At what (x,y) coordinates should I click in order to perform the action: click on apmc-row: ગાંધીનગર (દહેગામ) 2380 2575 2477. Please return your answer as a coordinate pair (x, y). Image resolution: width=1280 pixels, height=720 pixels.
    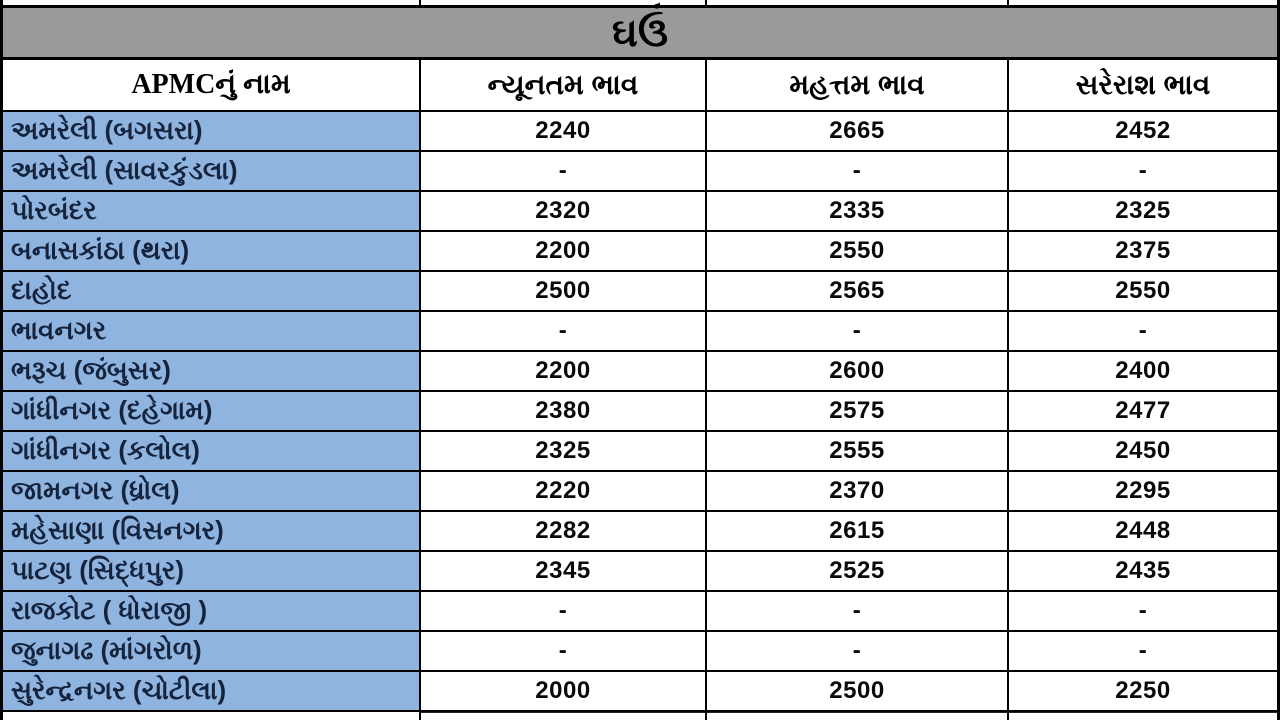
    Looking at the image, I should click on (640, 412).